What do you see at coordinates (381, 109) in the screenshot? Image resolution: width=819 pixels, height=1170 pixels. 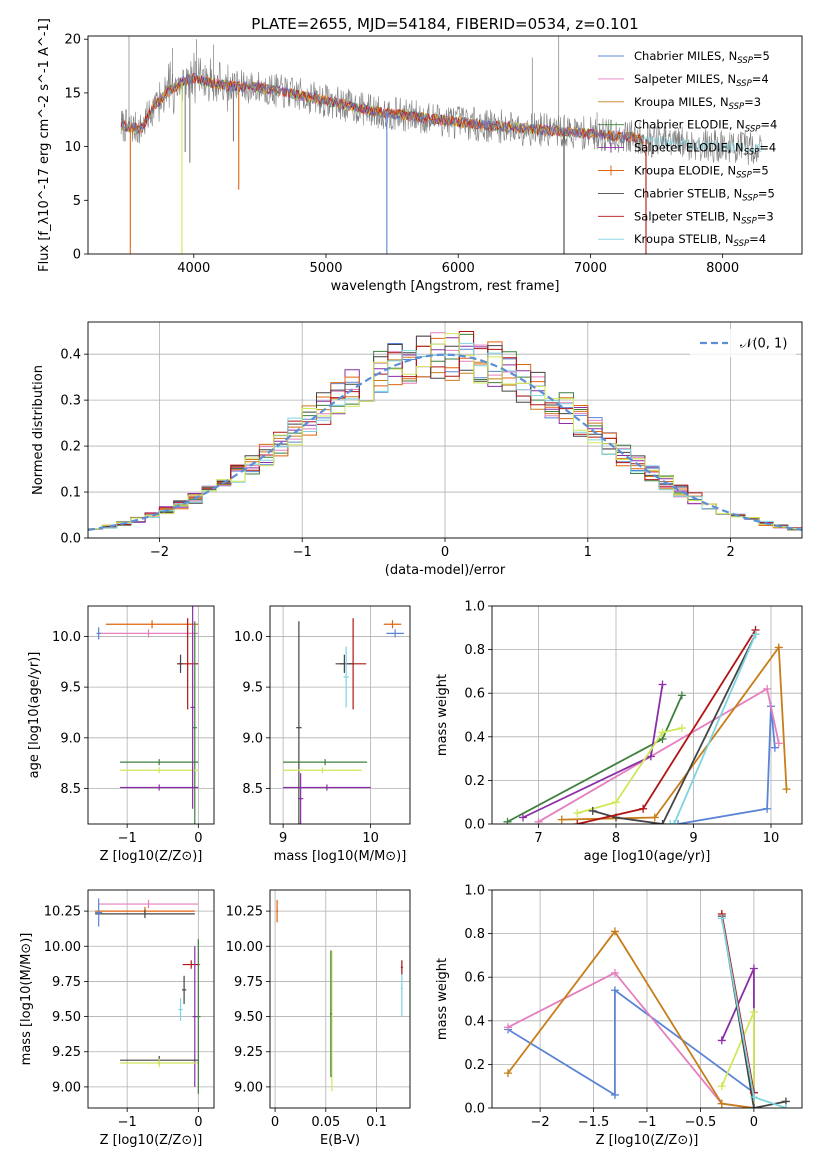 I see `model-spectrum-line` at bounding box center [381, 109].